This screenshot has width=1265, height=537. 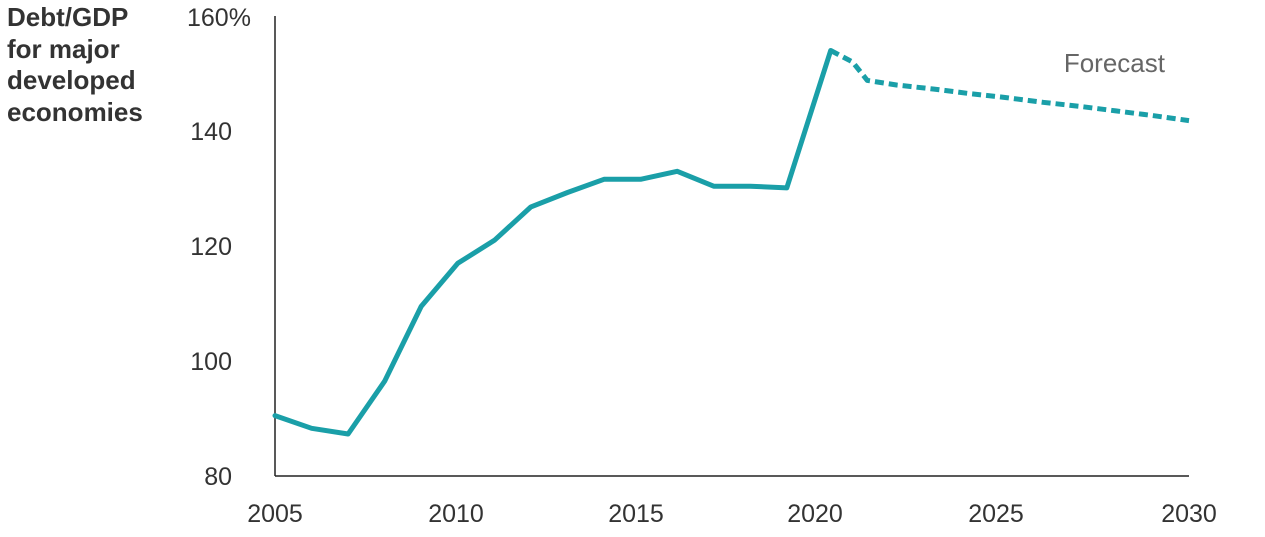 I want to click on chart-title-line: developed, so click(x=71, y=80).